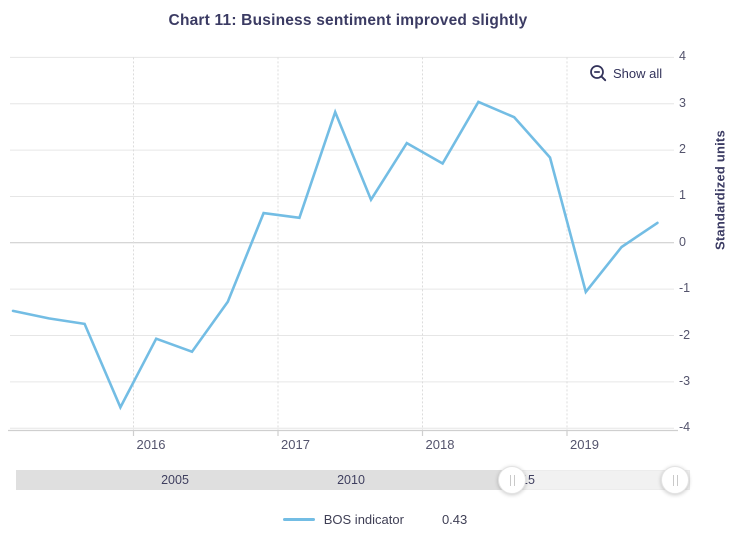 This screenshot has height=542, width=750. I want to click on navigator-label: 2005, so click(175, 480).